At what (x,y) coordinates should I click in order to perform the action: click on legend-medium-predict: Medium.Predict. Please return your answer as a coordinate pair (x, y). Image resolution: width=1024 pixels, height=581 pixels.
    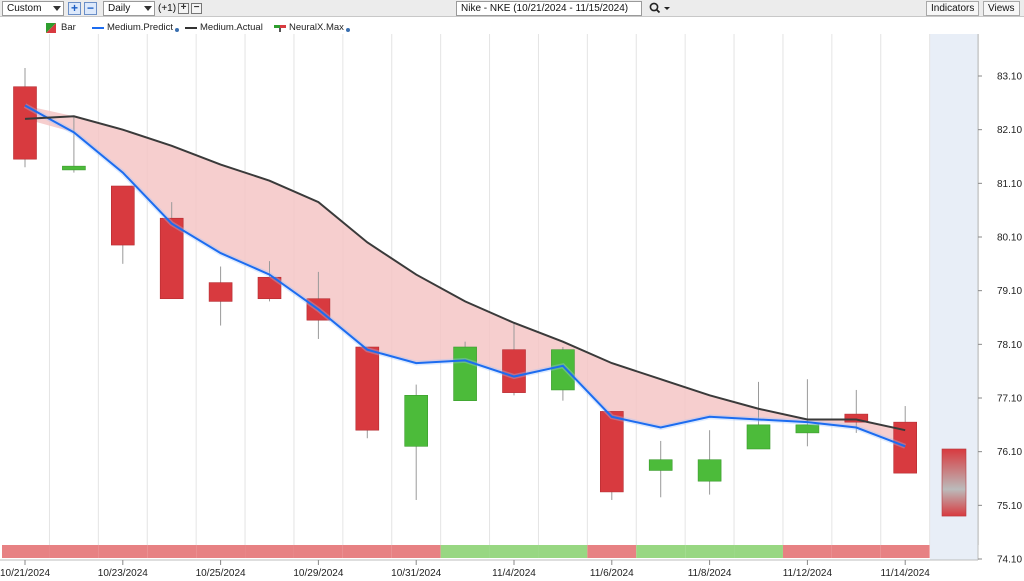
    Looking at the image, I should click on (135, 27).